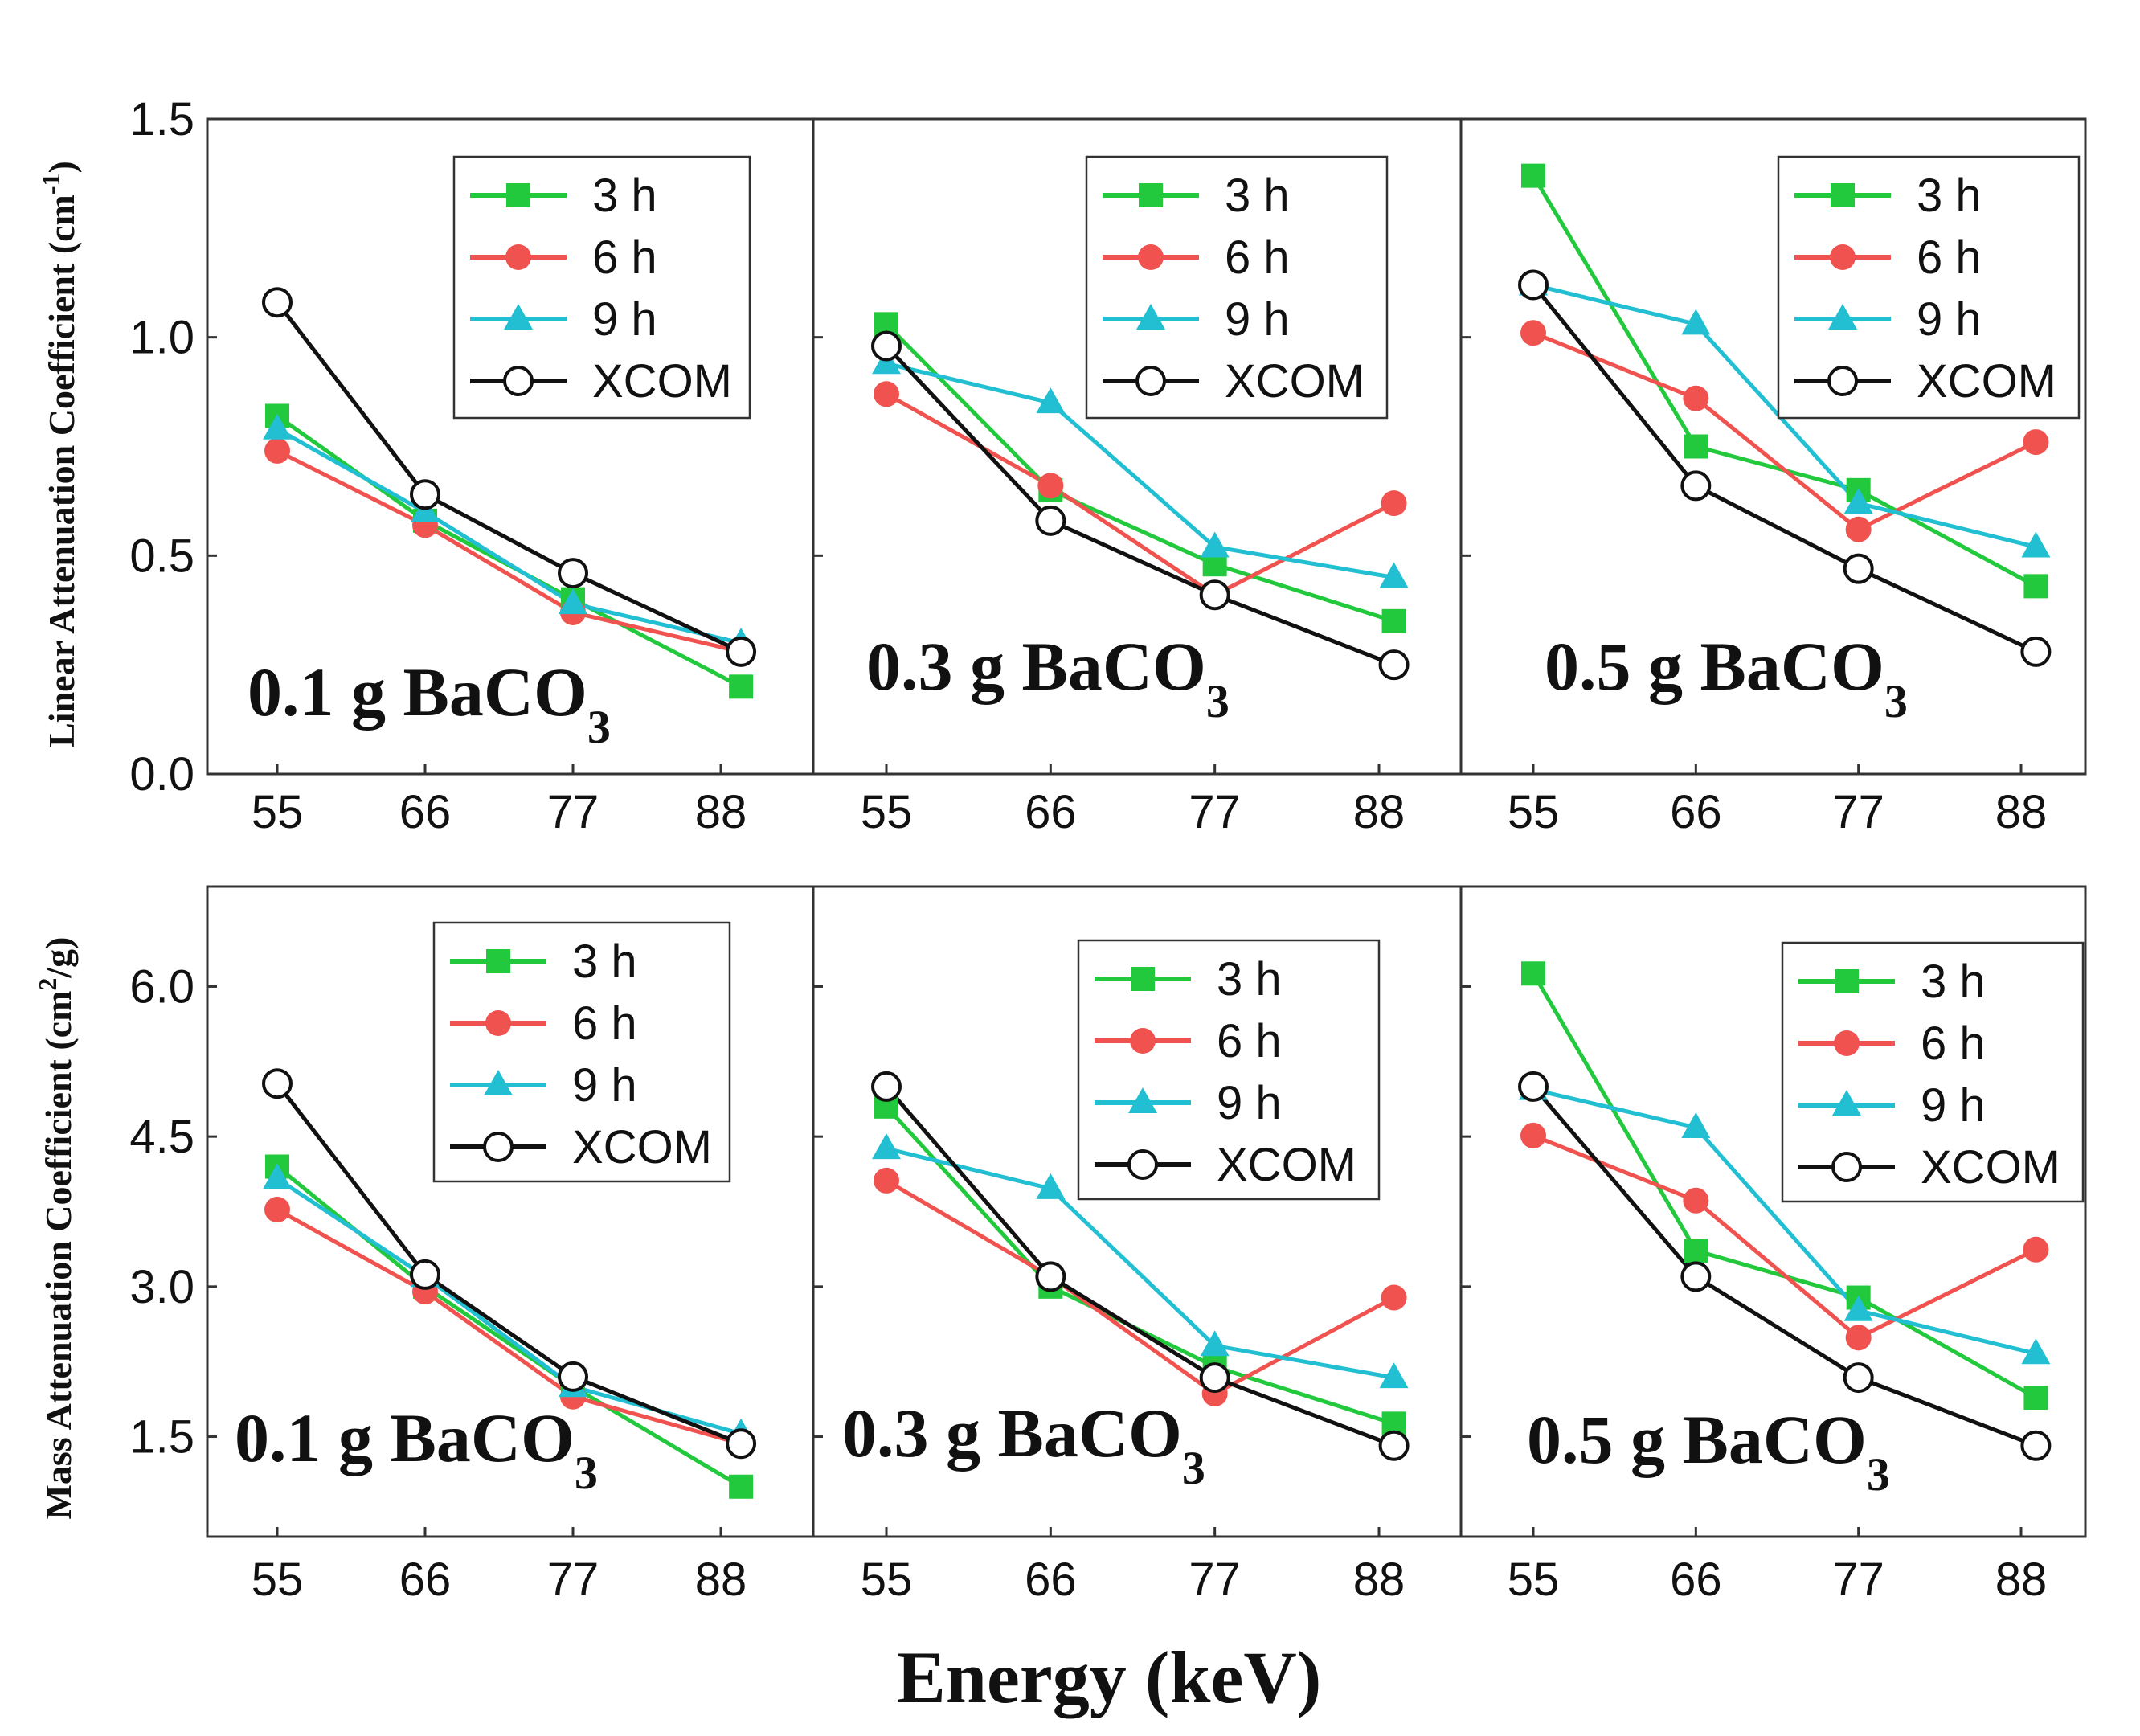 The image size is (2140, 1736). What do you see at coordinates (59, 454) in the screenshot?
I see `ylabel-linear: Linear Attenuation Coefficient (cm-1)` at bounding box center [59, 454].